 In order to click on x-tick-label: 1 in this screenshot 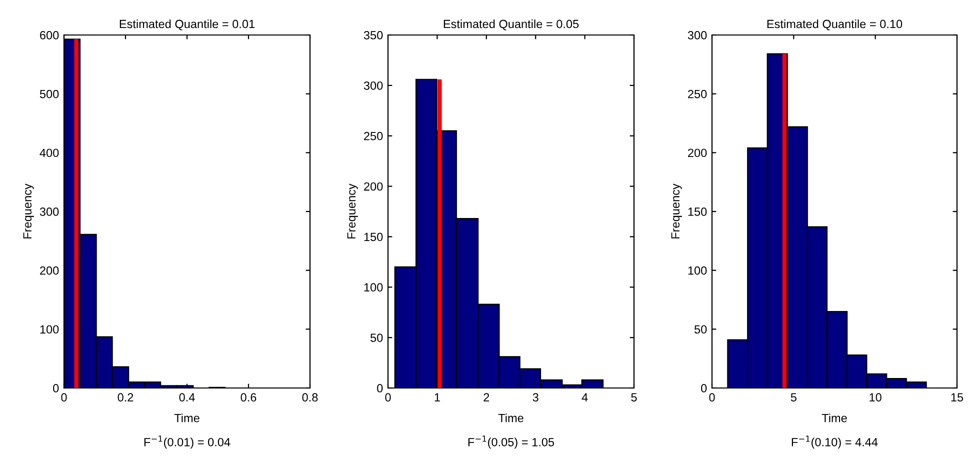, I will do `click(437, 397)`.